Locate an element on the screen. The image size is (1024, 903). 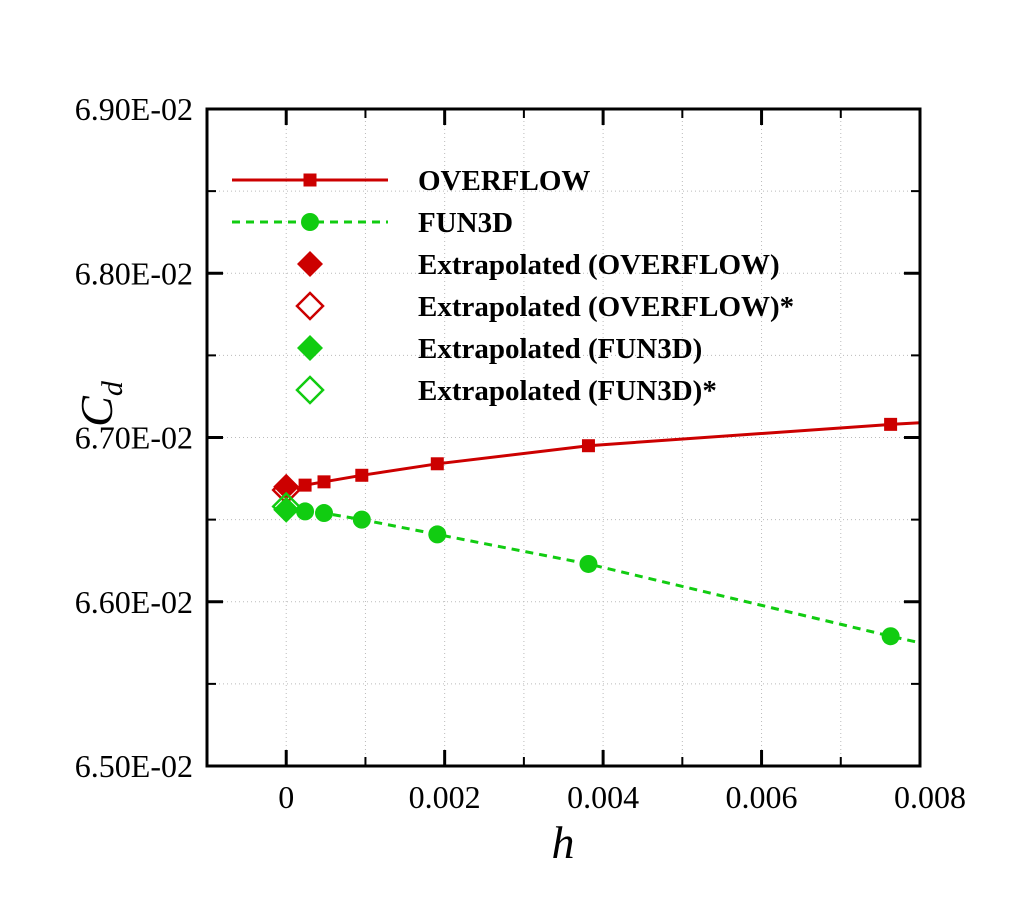
y-axis-title-subscript: d is located at coordinates (112, 388).